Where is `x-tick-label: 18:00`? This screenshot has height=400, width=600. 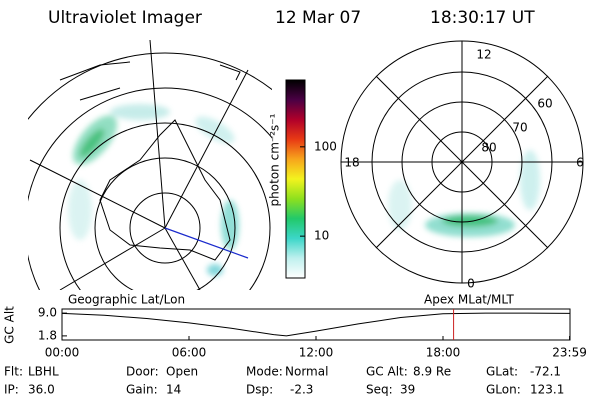 x-tick-label: 18:00 is located at coordinates (443, 353).